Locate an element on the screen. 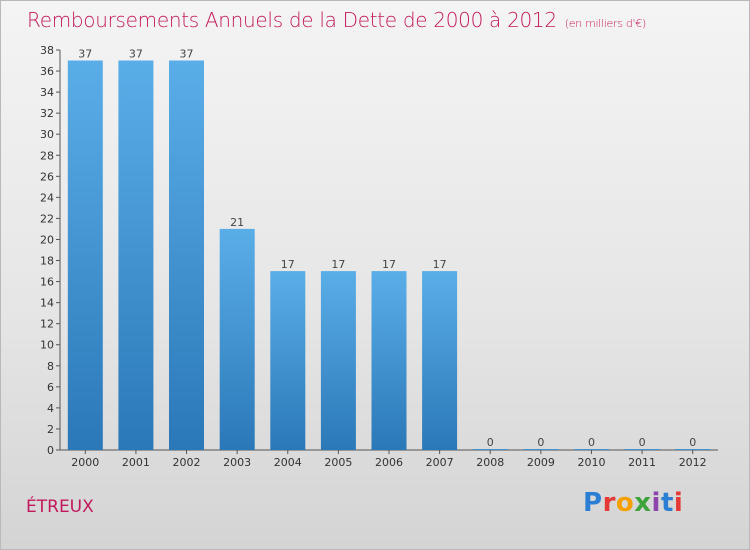 The width and height of the screenshot is (750, 550). logo-letter: t is located at coordinates (667, 503).